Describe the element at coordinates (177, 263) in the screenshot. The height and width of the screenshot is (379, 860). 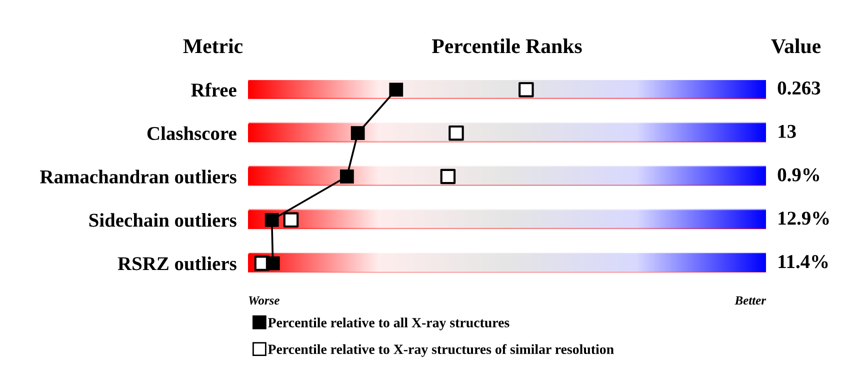
I see `y-tick-label: RSRZ outliers` at that location.